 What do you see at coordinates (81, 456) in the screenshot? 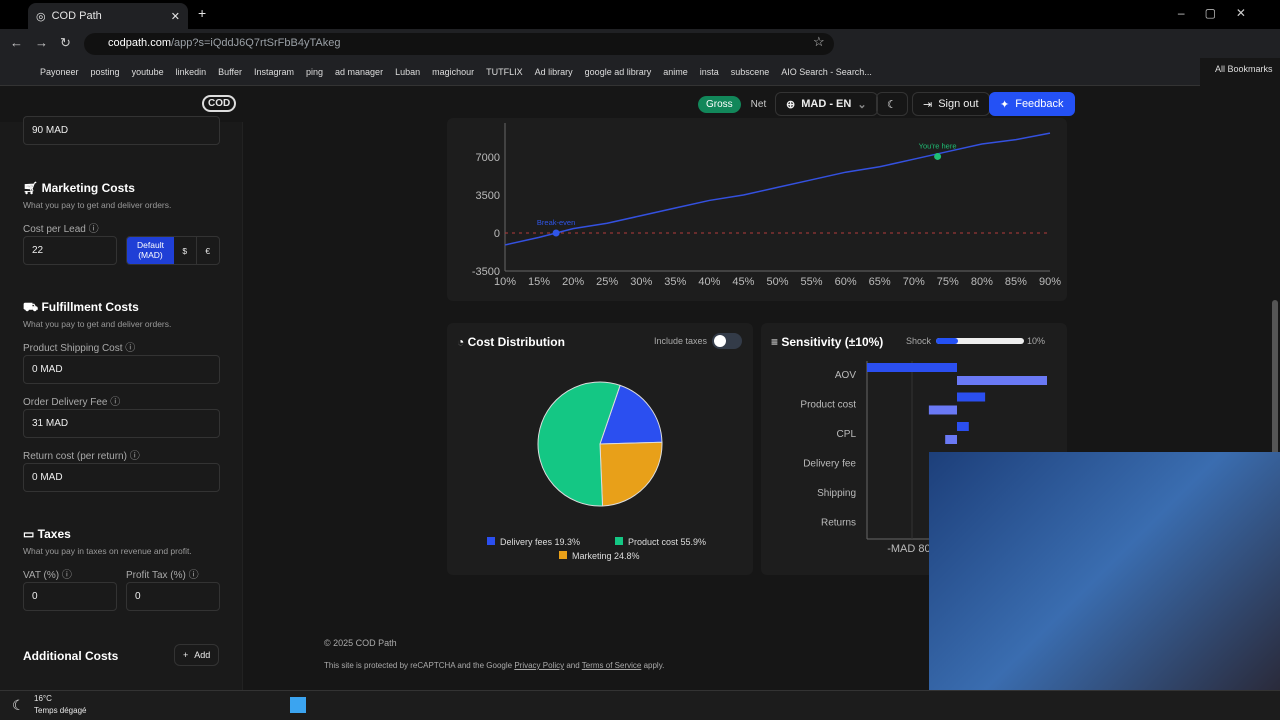
I see `return-label: Return cost (per return) ⓘ` at bounding box center [81, 456].